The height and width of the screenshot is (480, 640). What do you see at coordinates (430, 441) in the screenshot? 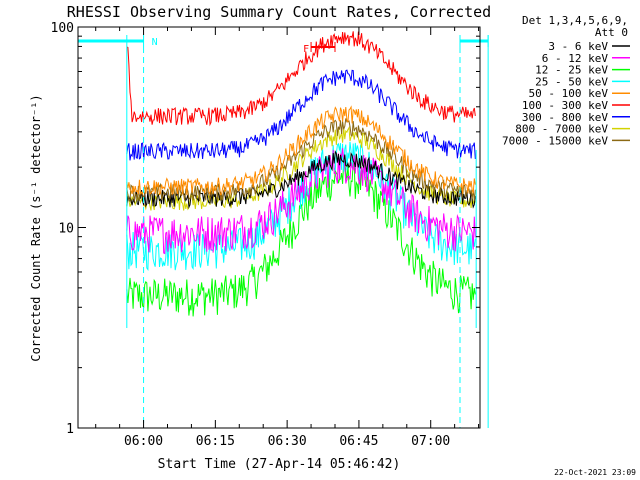
I see `x-tick-label-4: 07:00` at bounding box center [430, 441].